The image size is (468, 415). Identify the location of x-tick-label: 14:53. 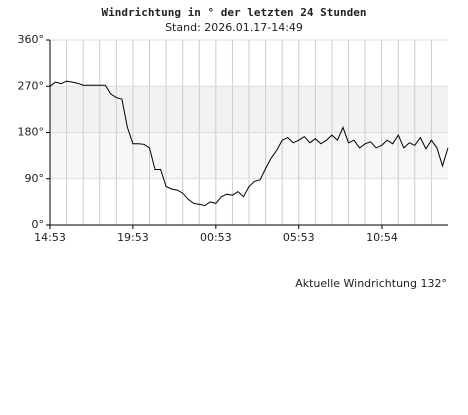
(50, 237).